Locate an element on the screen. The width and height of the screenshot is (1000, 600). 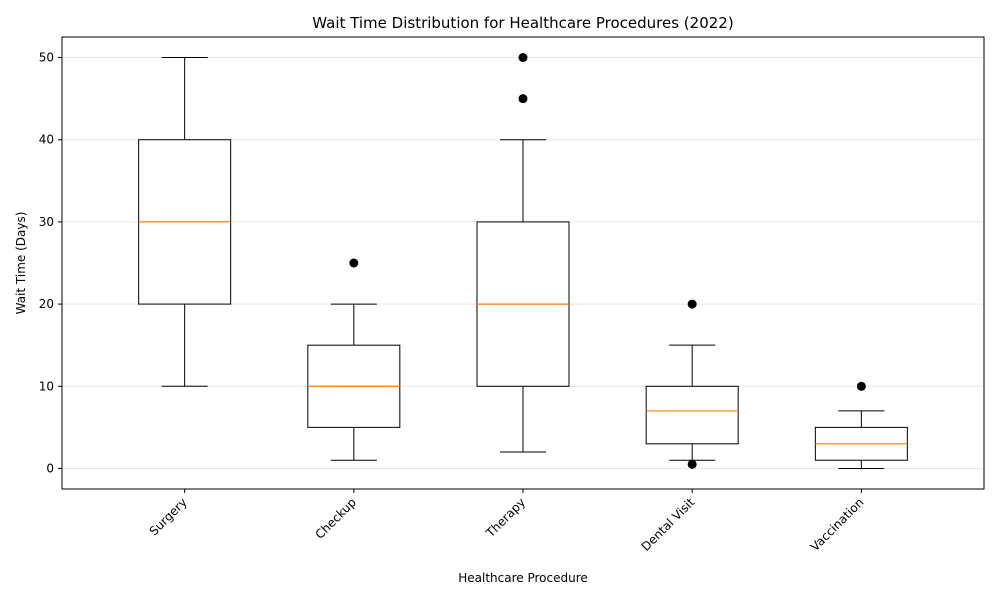
y-tick-label: 30 is located at coordinates (46, 222).